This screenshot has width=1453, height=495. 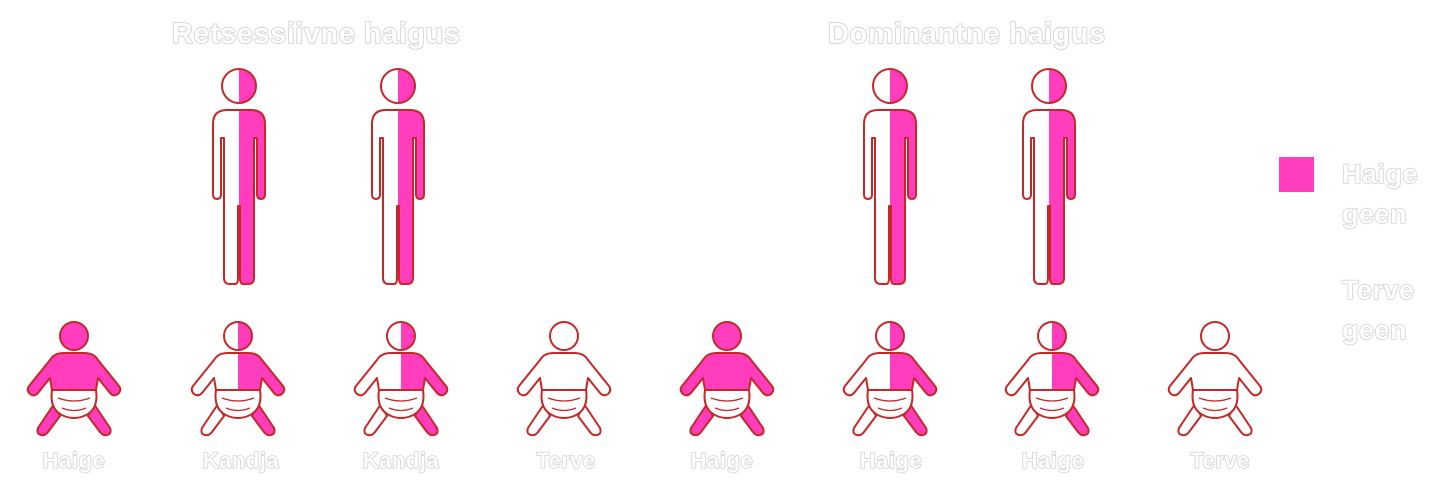 What do you see at coordinates (966, 33) in the screenshot?
I see `title-dominant: Dominantne haigus` at bounding box center [966, 33].